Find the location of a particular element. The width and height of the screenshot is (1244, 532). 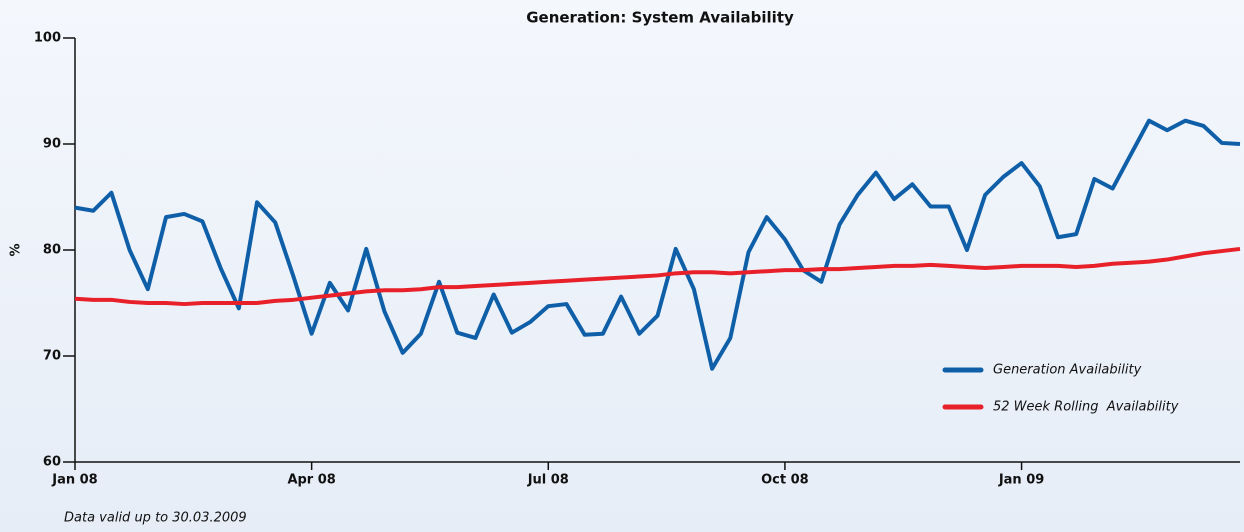

x-tick-label: Oct 08 is located at coordinates (785, 480).